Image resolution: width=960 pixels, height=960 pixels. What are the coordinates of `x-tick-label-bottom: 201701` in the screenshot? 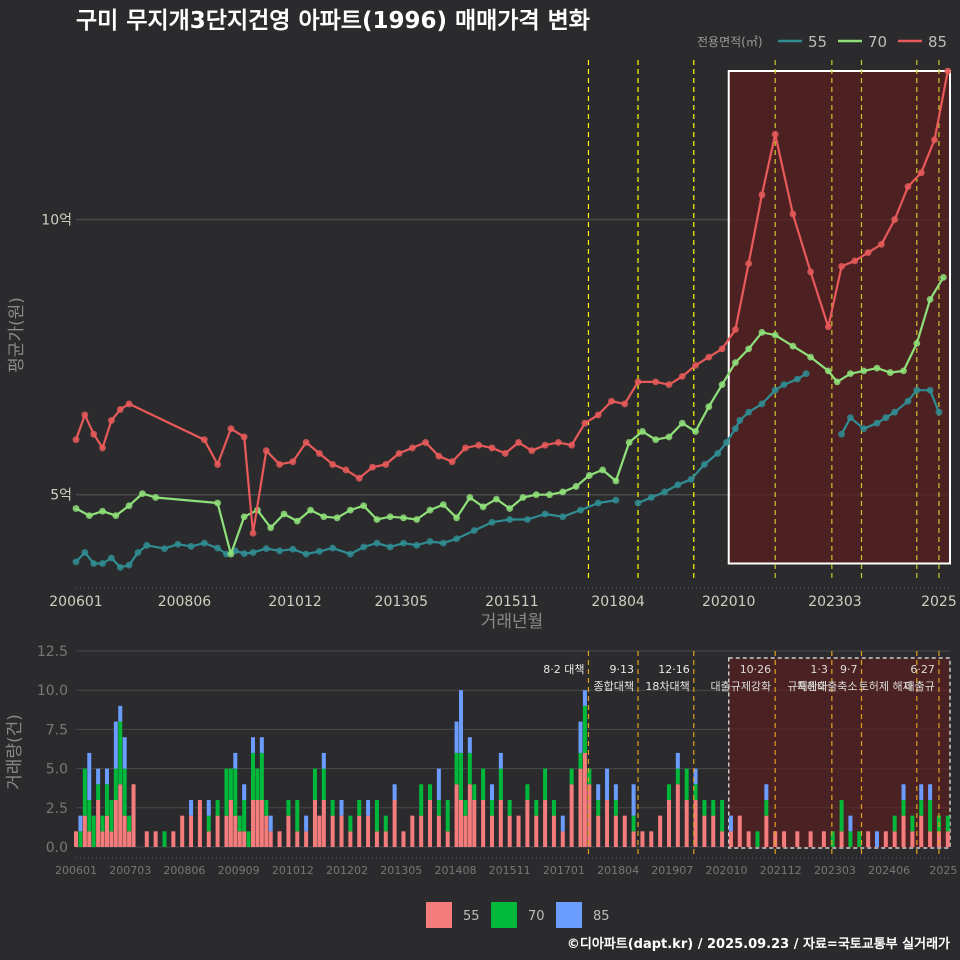 It's located at (564, 870).